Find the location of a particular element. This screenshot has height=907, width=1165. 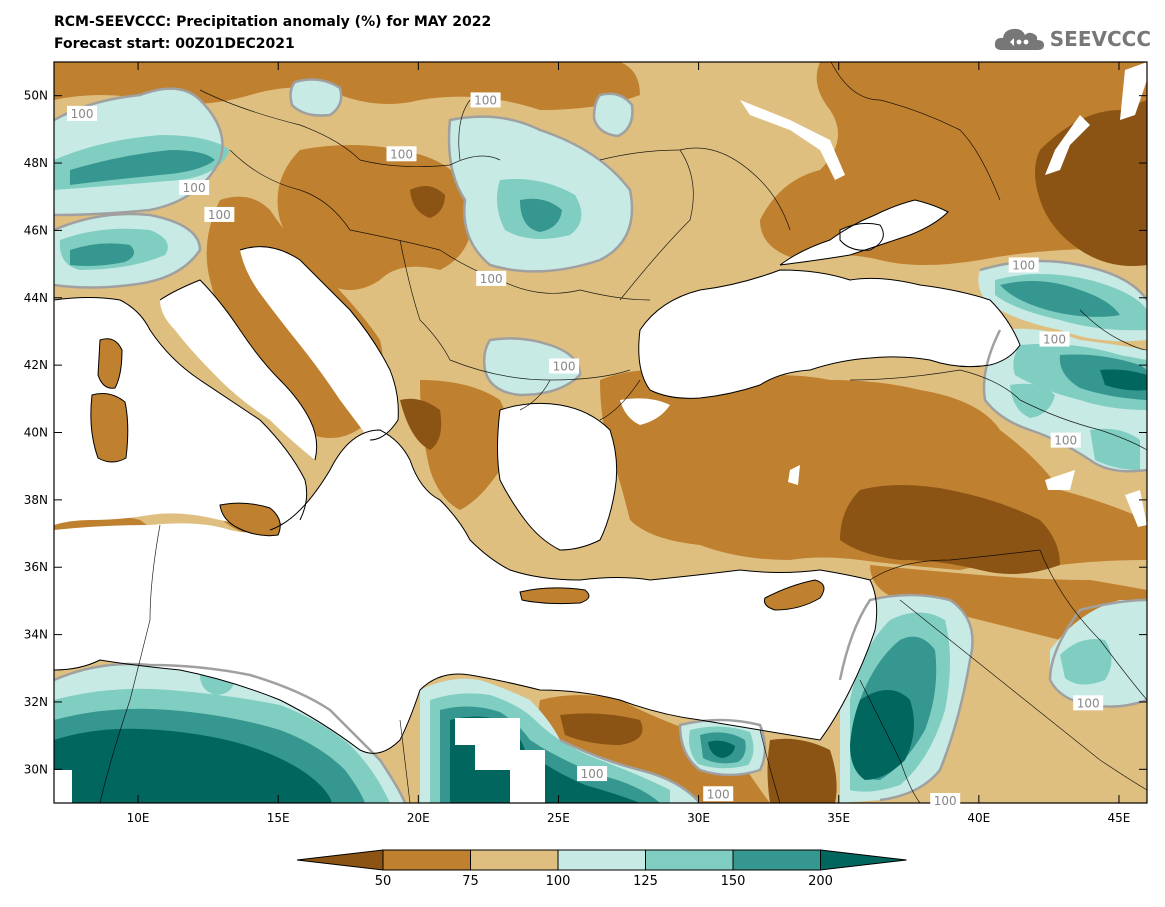

colorbar-low-triangle is located at coordinates (340, 860).